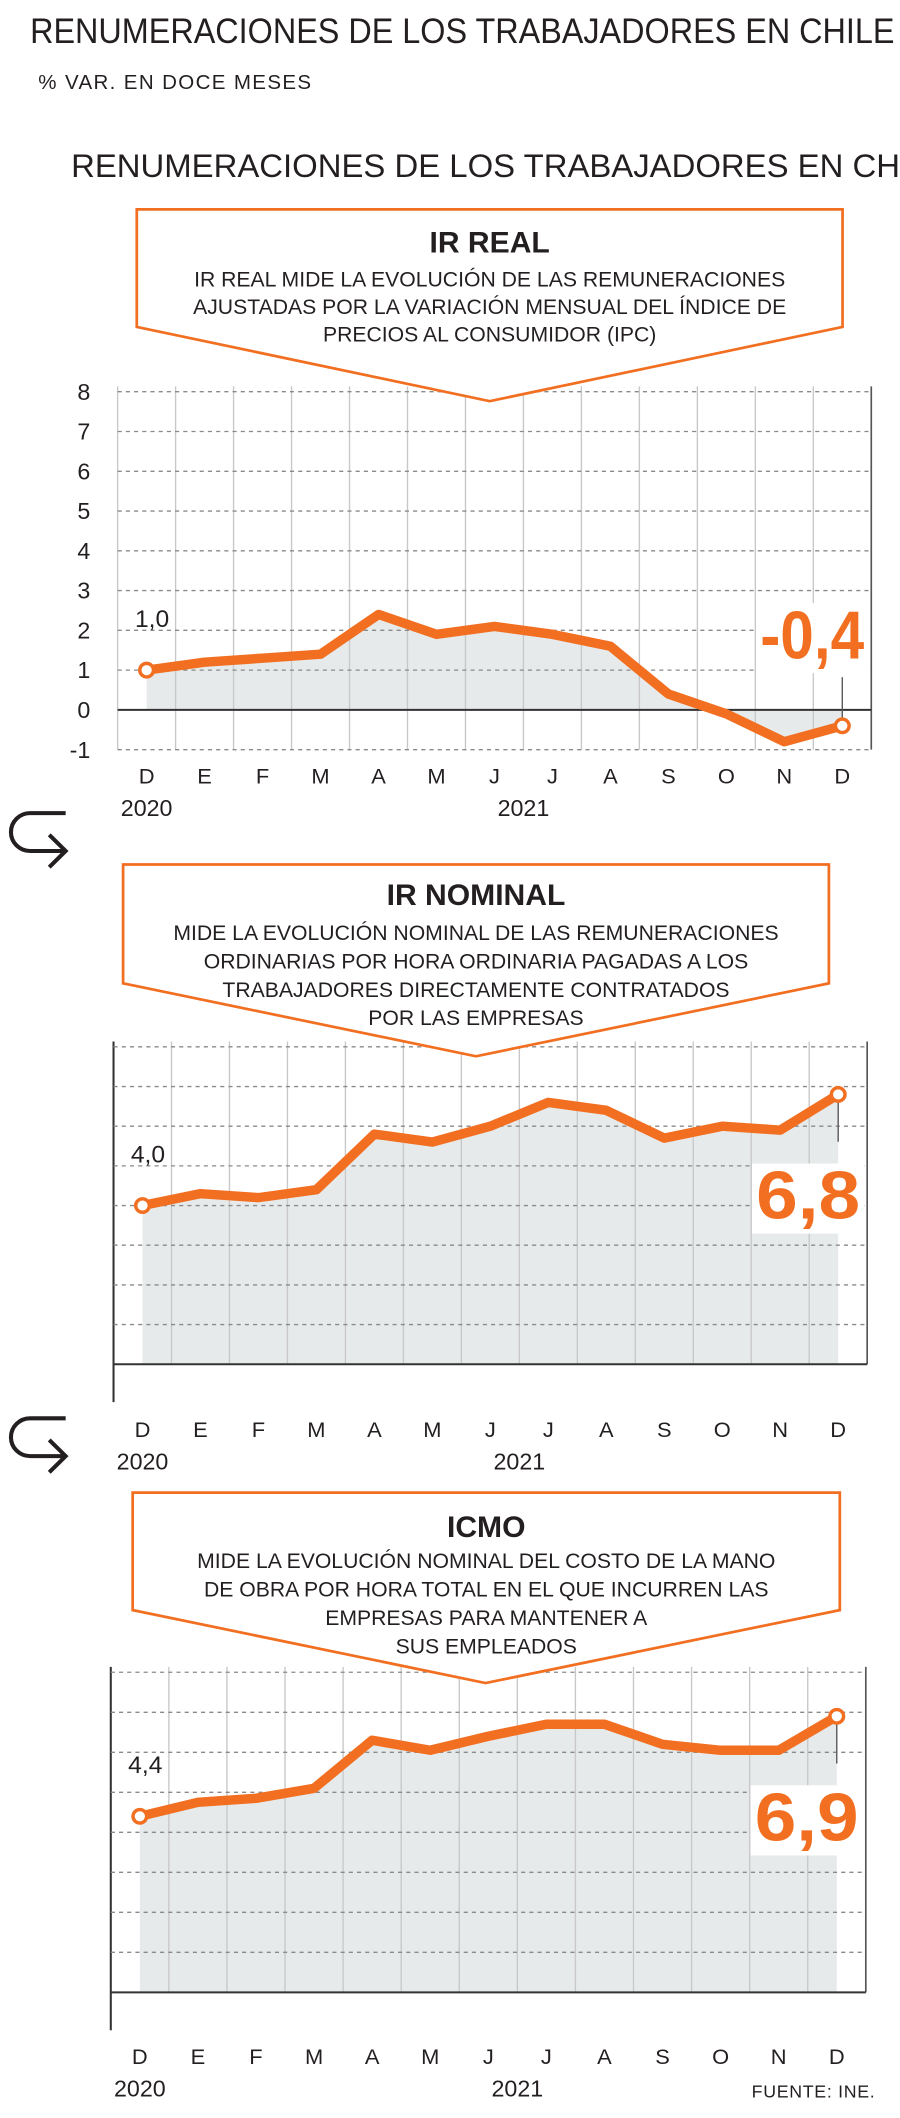 The width and height of the screenshot is (900, 2118). Describe the element at coordinates (152, 619) in the screenshot. I see `value-label: 1,0` at that location.